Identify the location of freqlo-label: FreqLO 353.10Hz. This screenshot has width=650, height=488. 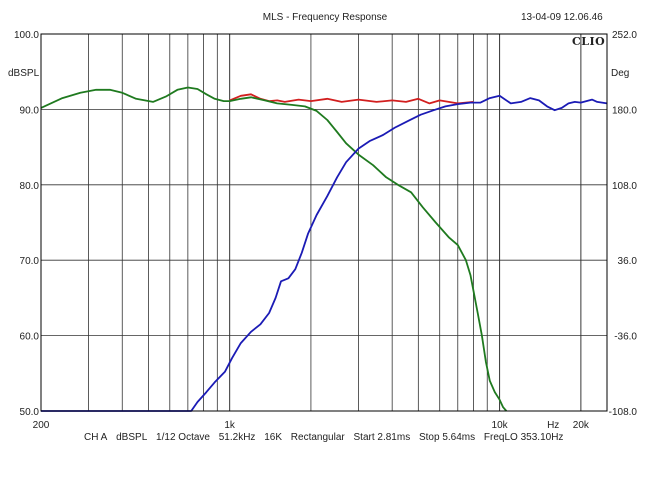
(523, 437).